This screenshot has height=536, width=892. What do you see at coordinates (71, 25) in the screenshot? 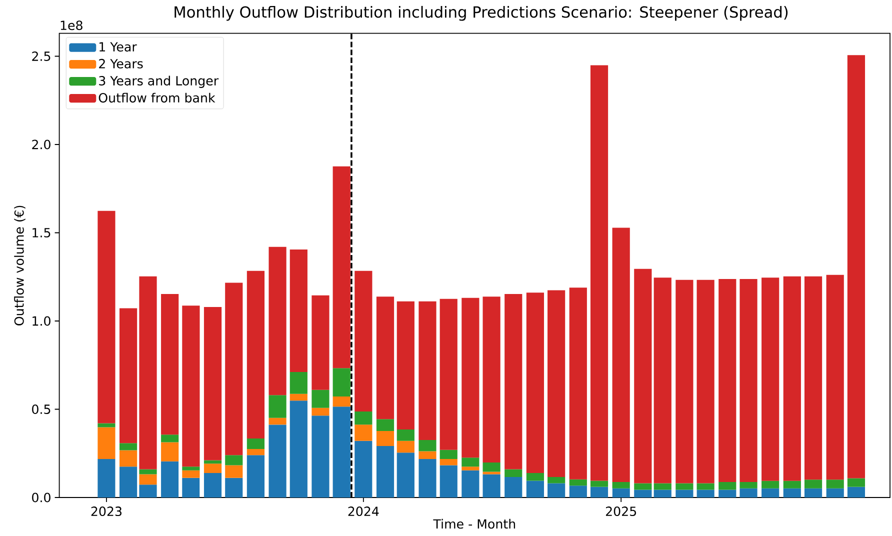
I see `text: 1e8` at bounding box center [71, 25].